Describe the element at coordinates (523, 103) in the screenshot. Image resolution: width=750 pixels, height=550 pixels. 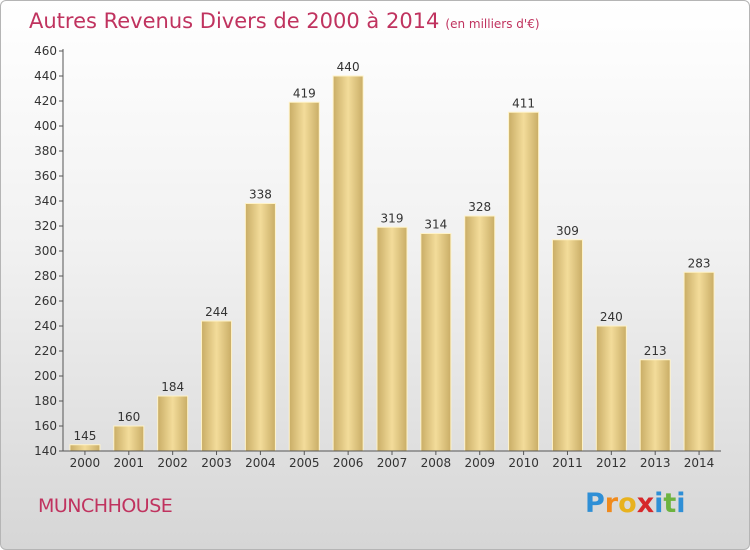
I see `bar-value-label: 411` at that location.